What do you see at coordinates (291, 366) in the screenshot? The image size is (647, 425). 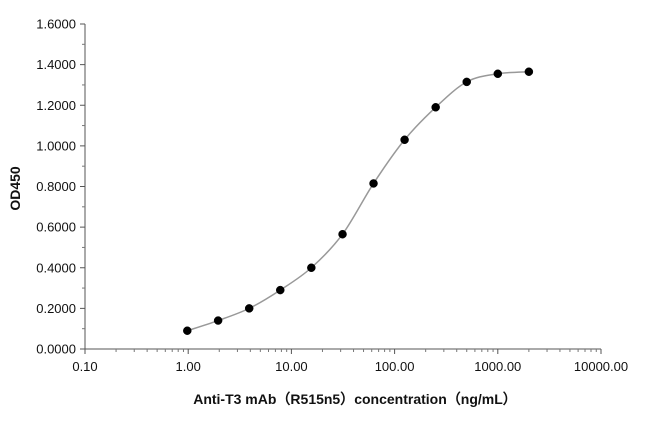 I see `x-tick-label: 10.00` at bounding box center [291, 366].